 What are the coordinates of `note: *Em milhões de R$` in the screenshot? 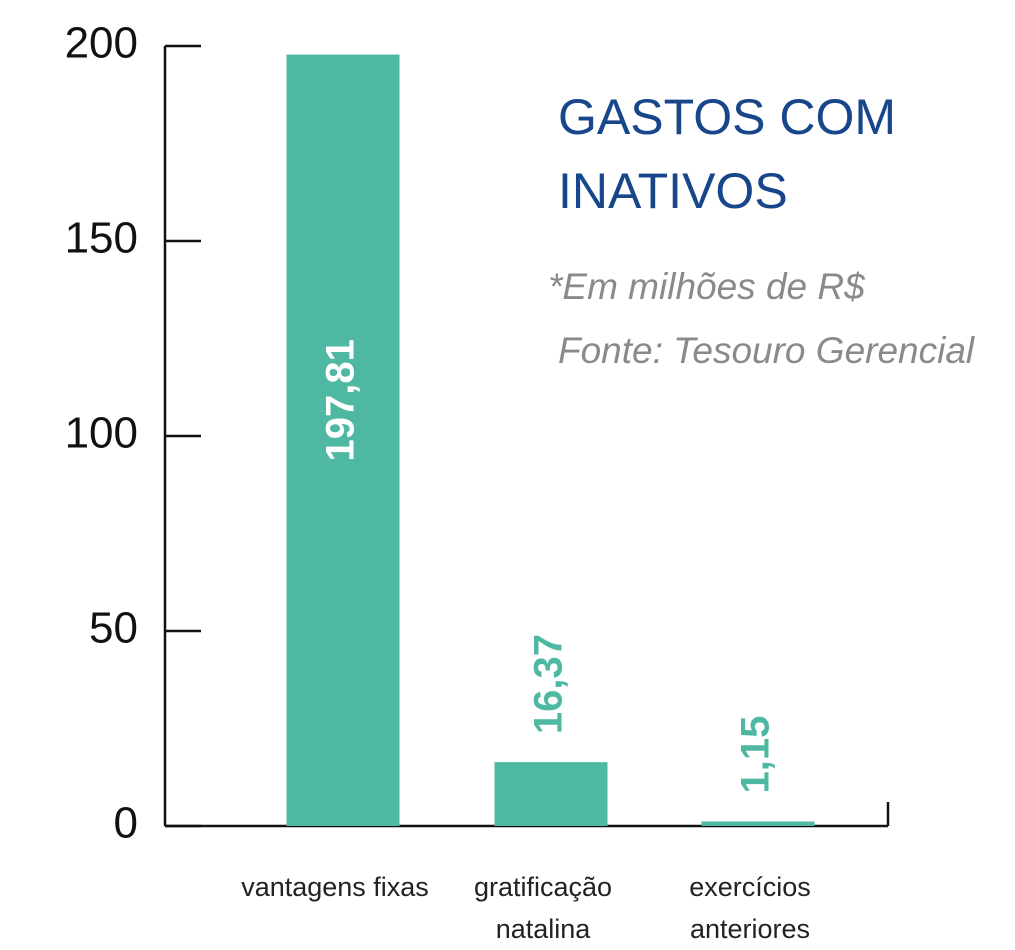 It's located at (706, 286).